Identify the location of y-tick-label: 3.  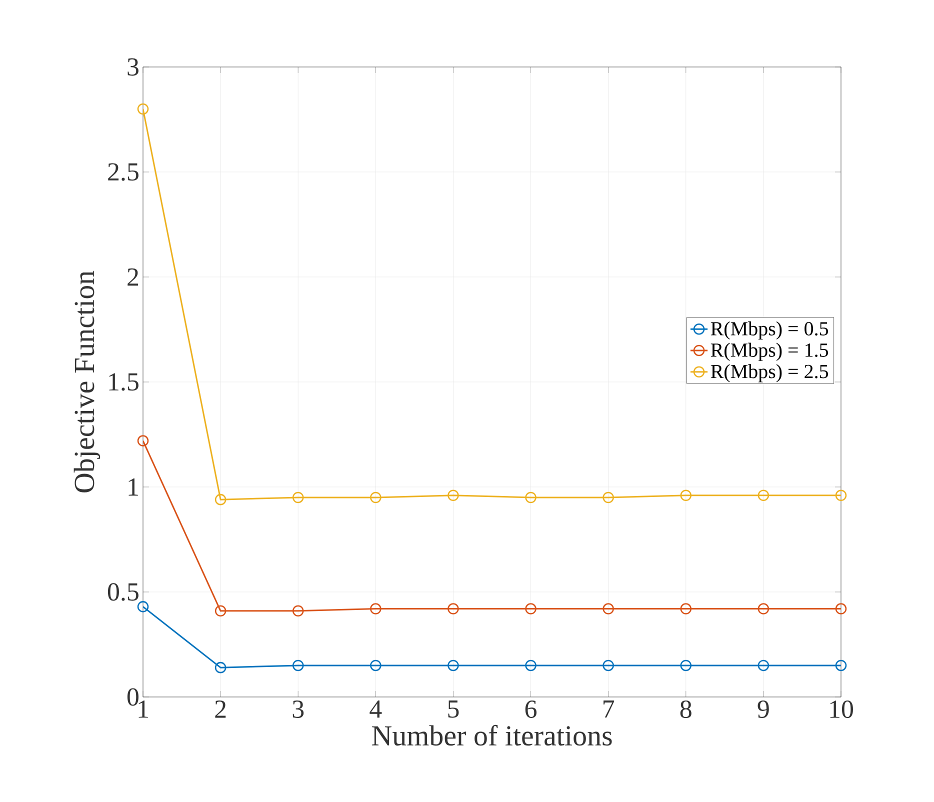
(133, 67).